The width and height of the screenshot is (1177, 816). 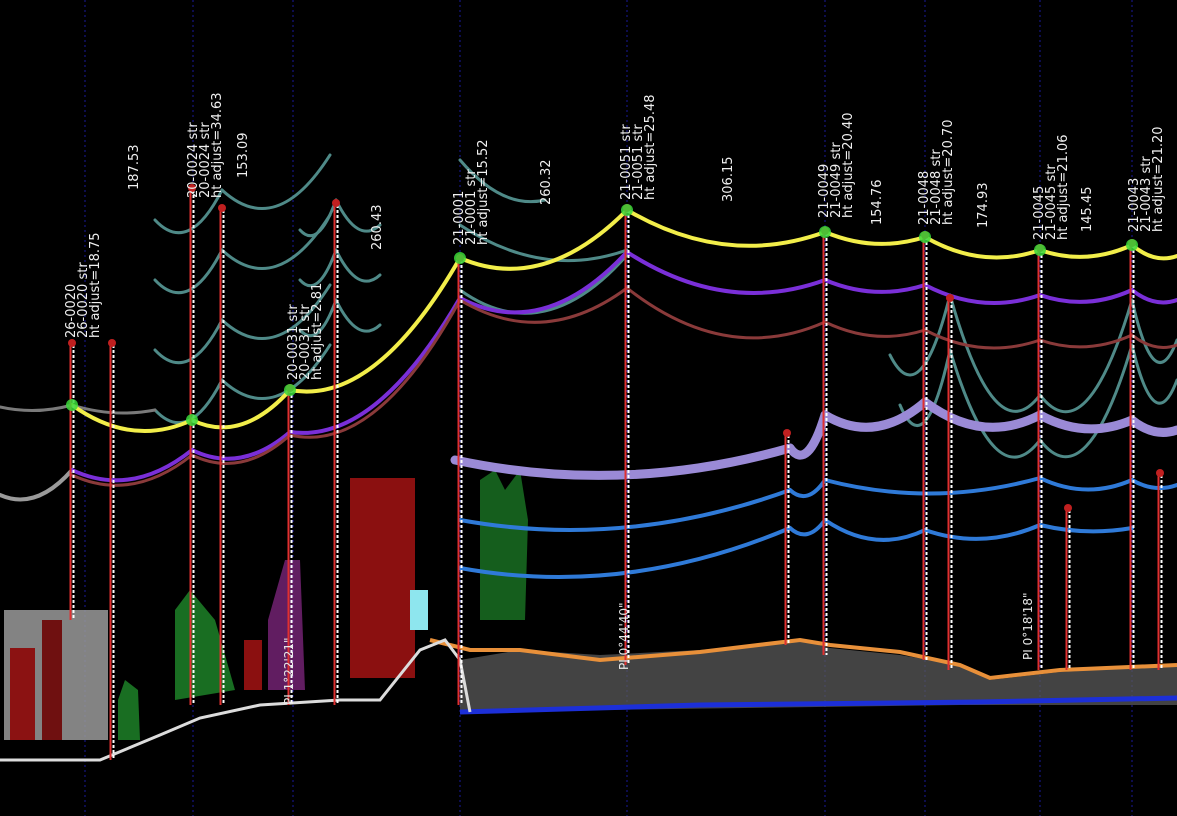 What do you see at coordinates (936, 187) in the screenshot?
I see `structure-label: 21-0048 str` at bounding box center [936, 187].